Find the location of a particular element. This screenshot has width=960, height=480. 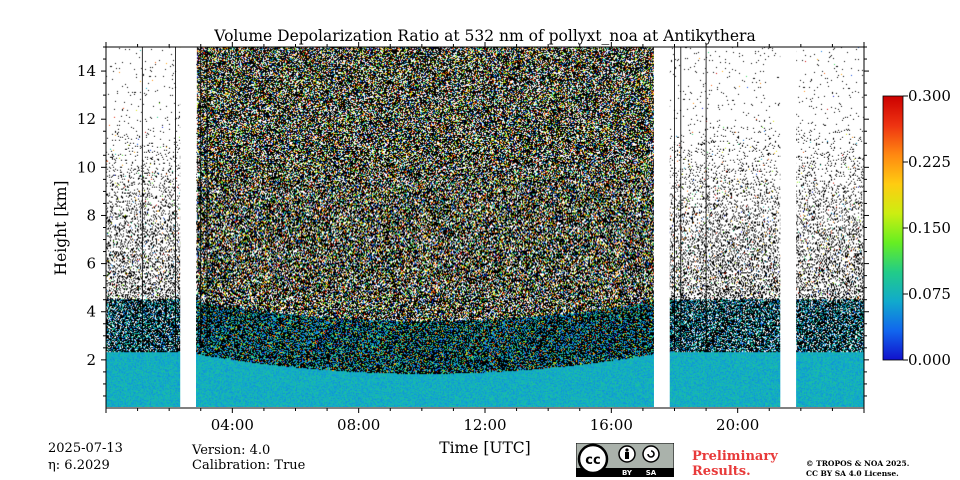

footer-date: 2025-07-13 is located at coordinates (85, 448).